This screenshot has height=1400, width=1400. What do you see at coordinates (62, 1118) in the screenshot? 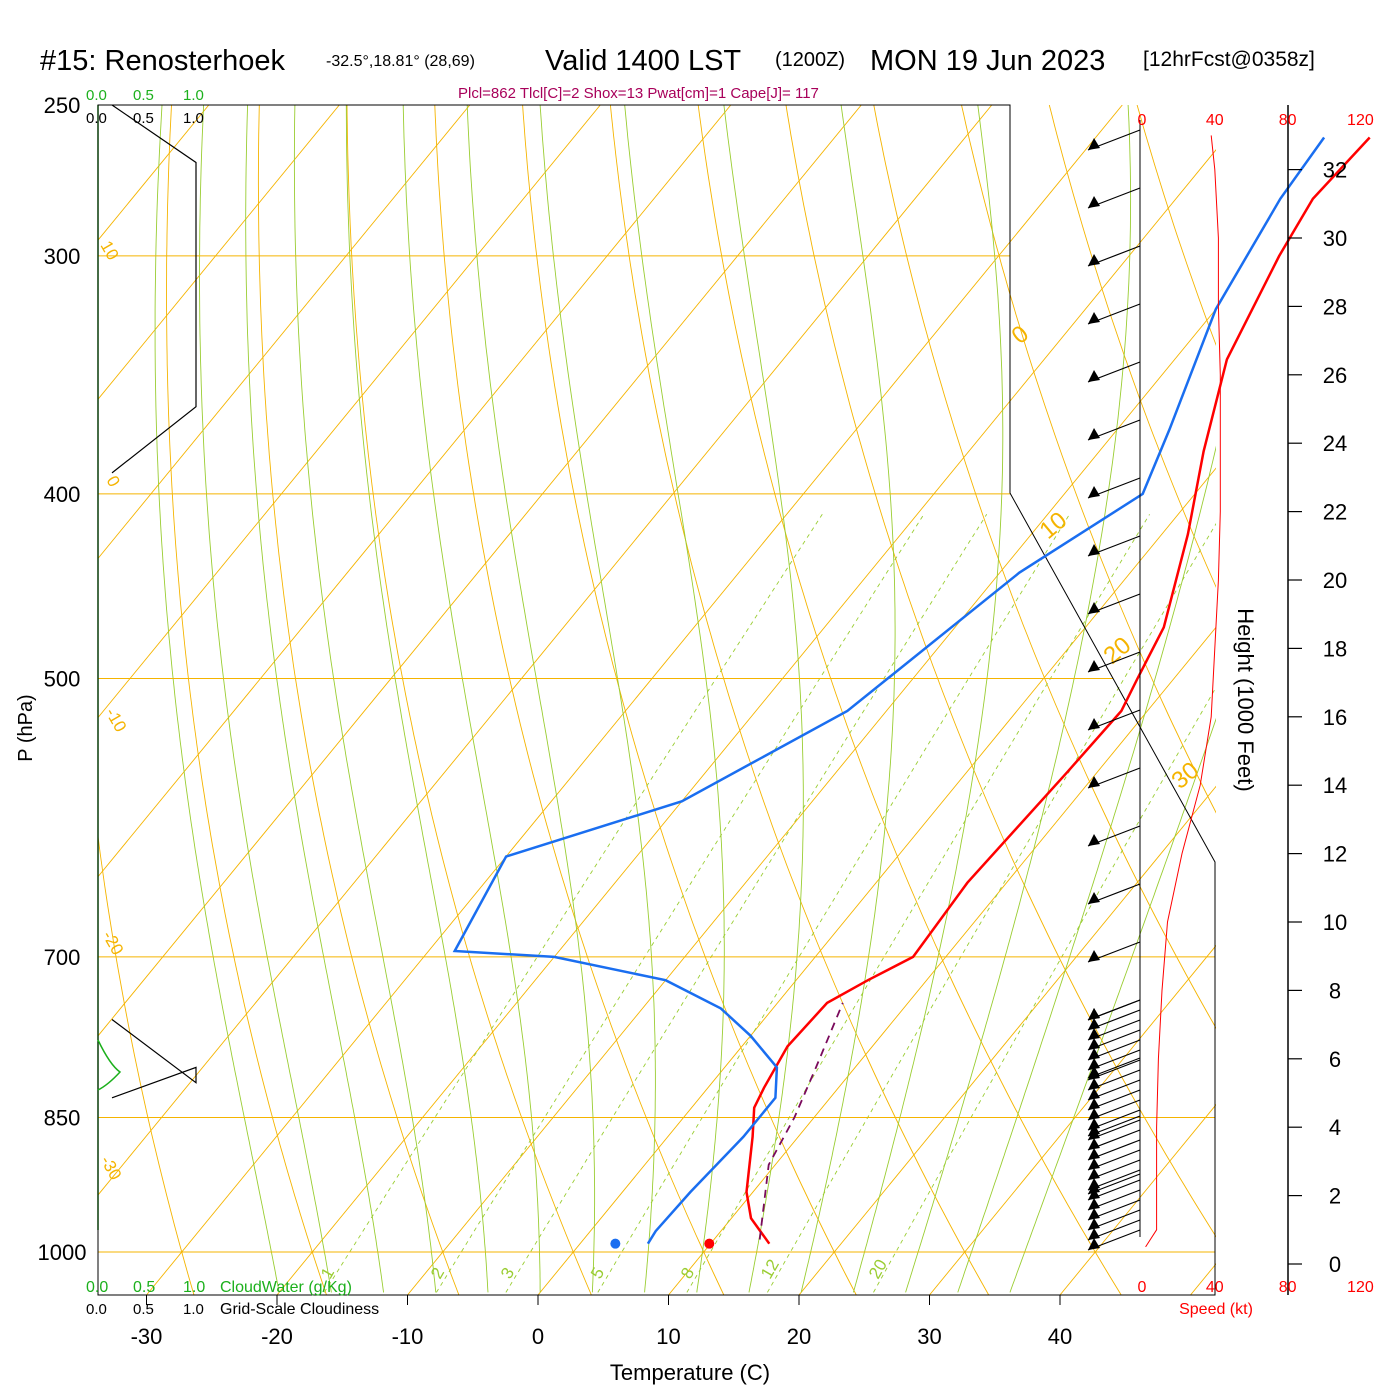
I see `pressure-tick-label: 850` at bounding box center [62, 1118].